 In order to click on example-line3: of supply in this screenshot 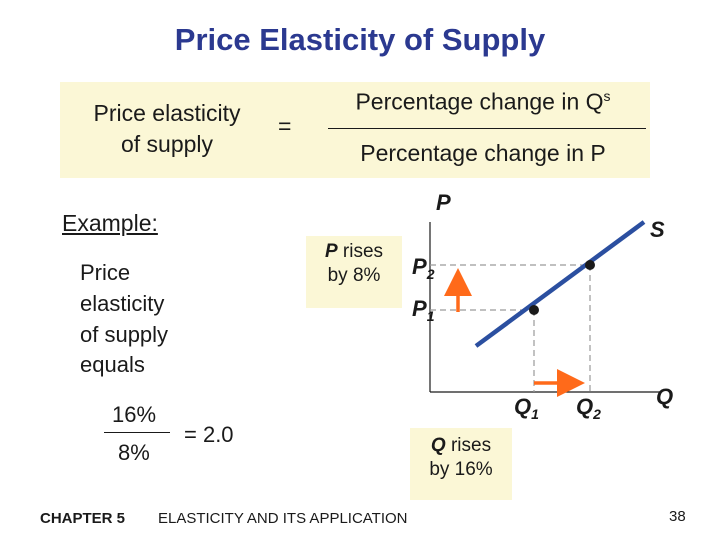, I will do `click(124, 334)`.